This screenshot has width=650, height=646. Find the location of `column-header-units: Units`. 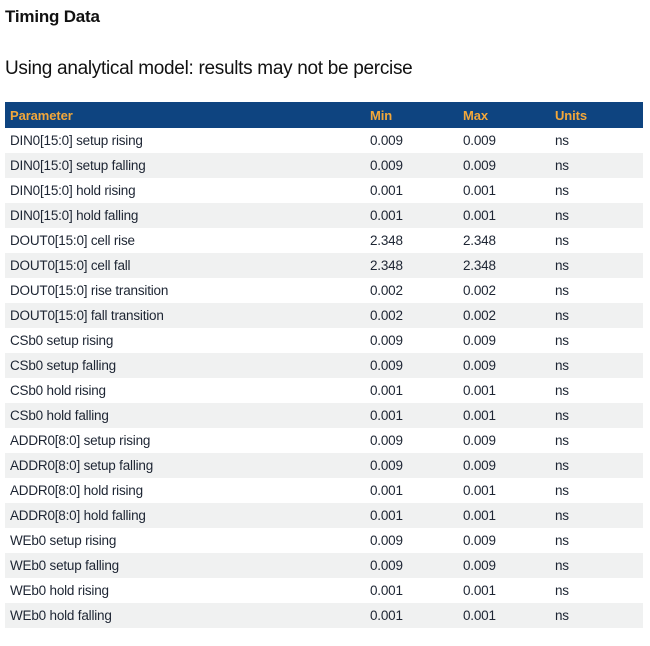

column-header-units: Units is located at coordinates (596, 115).